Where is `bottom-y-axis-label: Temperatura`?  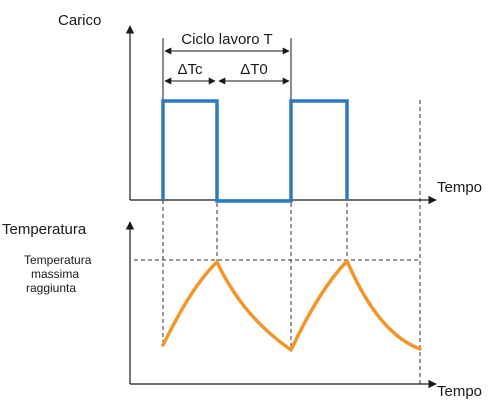 bottom-y-axis-label: Temperatura is located at coordinates (44, 229).